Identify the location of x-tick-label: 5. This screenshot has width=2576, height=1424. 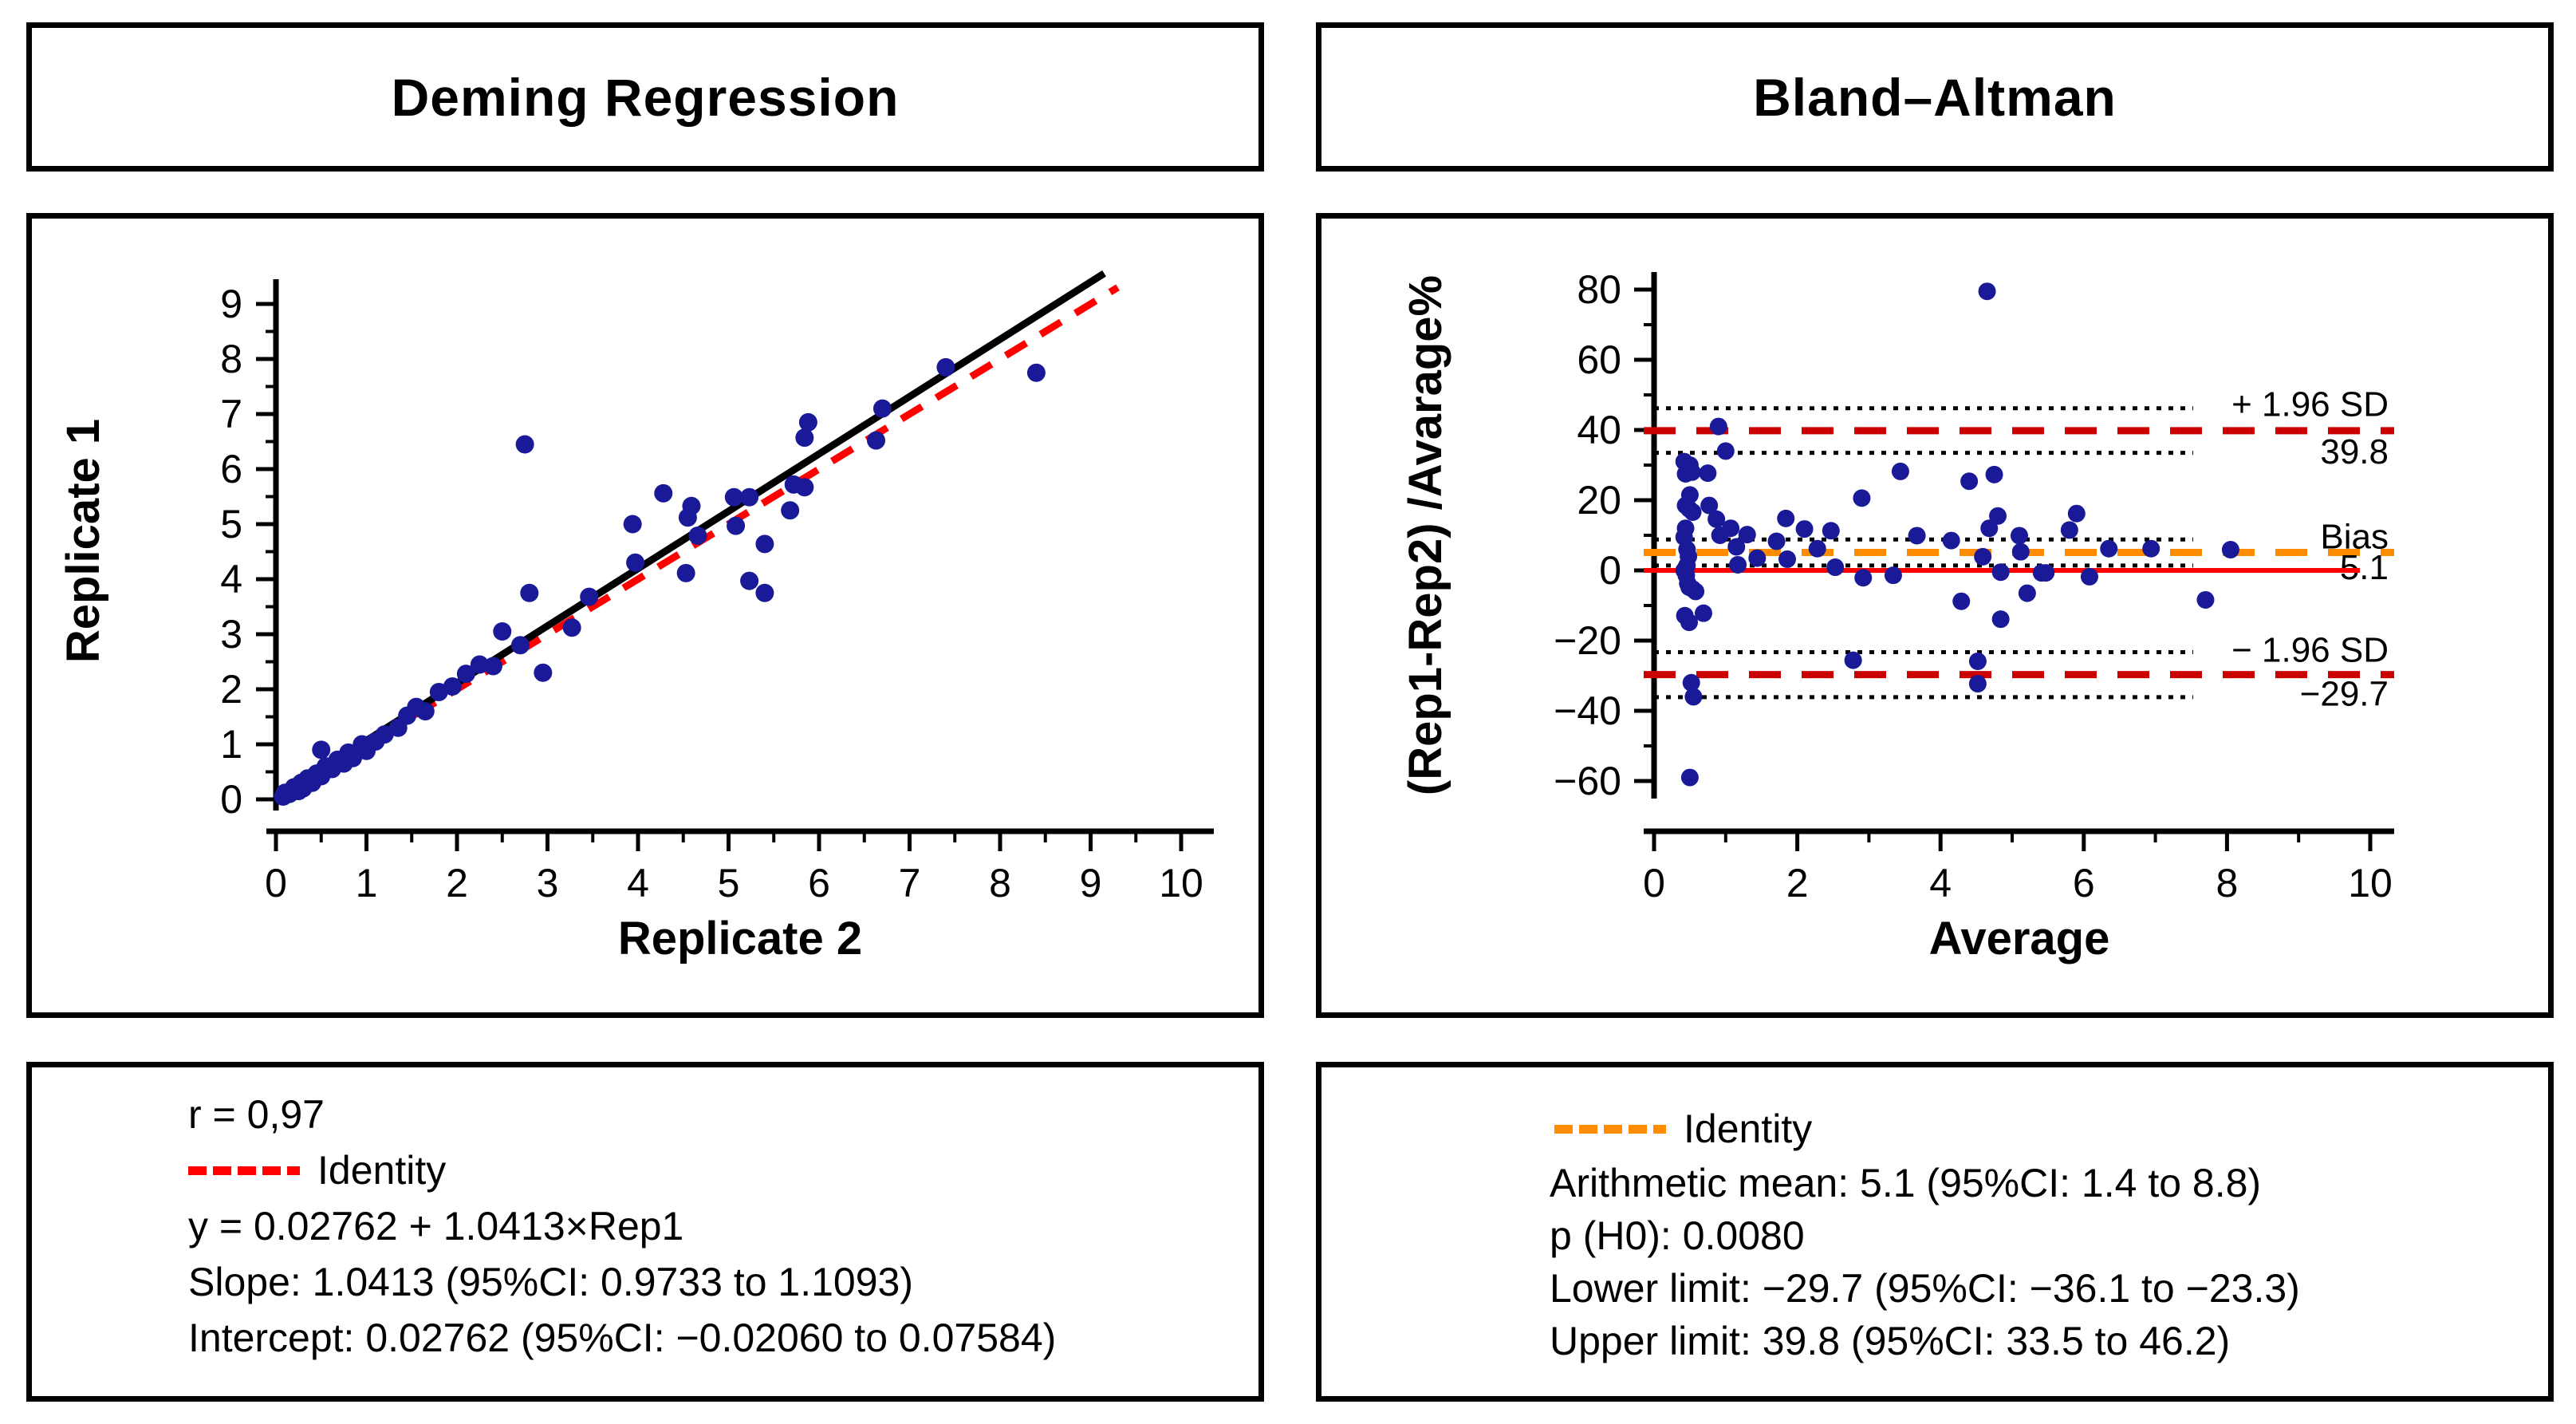
(729, 883).